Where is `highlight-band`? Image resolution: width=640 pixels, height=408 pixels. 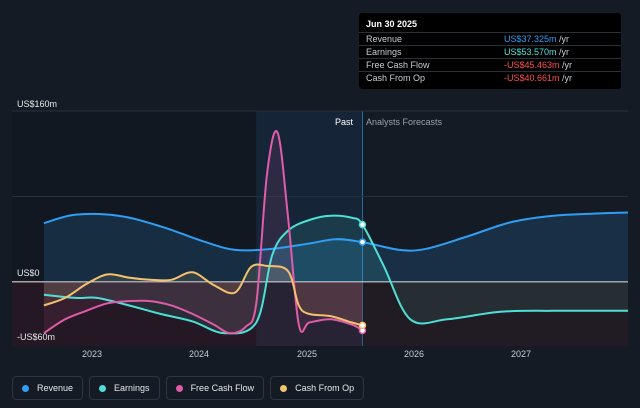
highlight-band is located at coordinates (309, 228).